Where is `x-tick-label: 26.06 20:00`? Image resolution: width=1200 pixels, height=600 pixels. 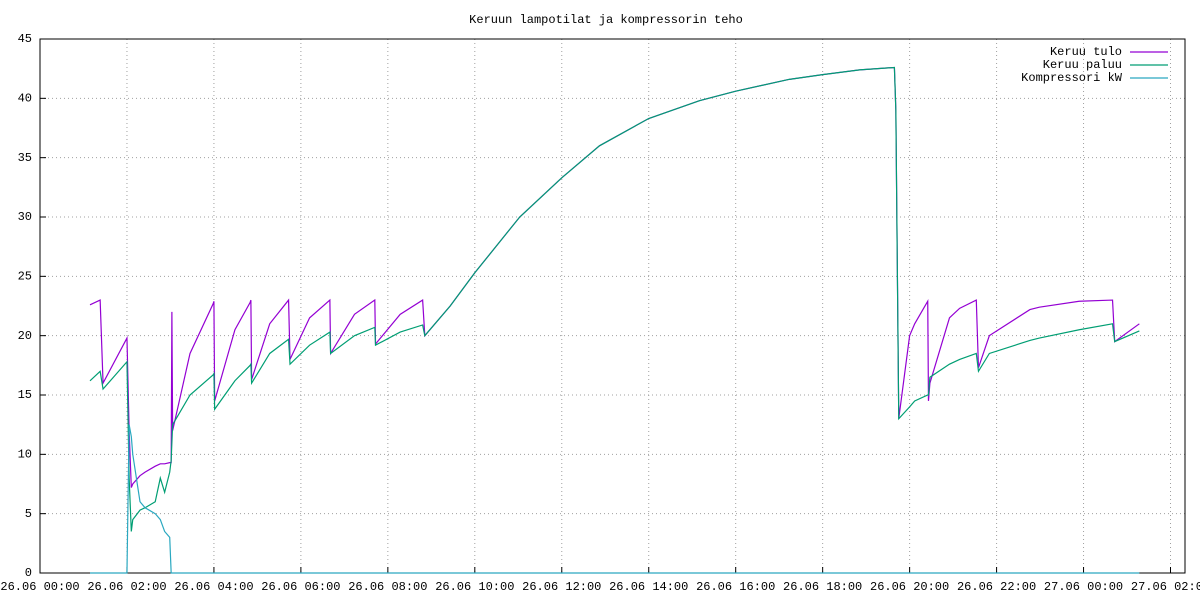 x-tick-label: 26.06 20:00 is located at coordinates (909, 587).